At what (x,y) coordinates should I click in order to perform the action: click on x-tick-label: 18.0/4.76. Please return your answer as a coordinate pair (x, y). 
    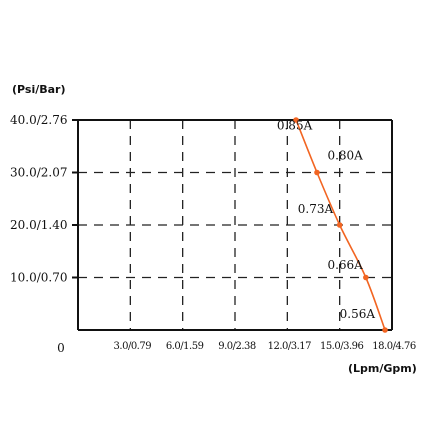
    Looking at the image, I should click on (394, 346).